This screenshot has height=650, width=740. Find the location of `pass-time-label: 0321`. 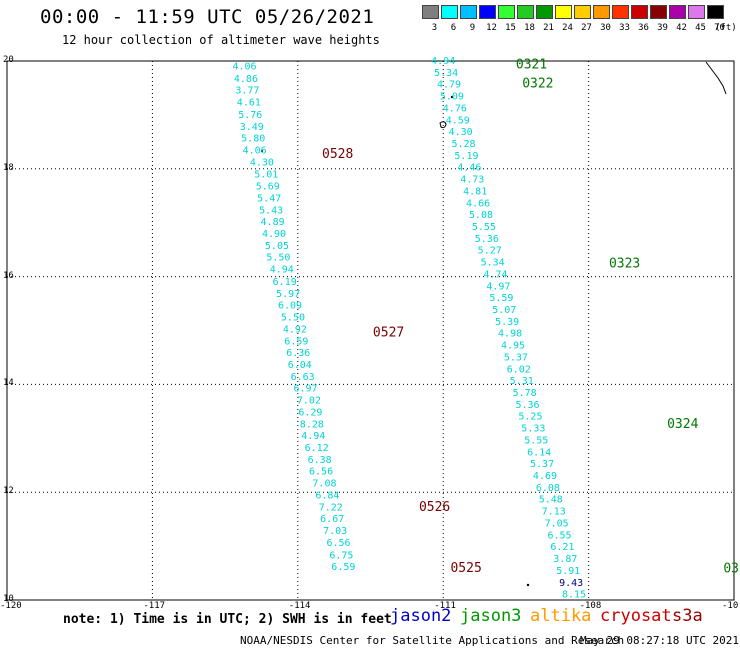

pass-time-label: 0321 is located at coordinates (531, 65).